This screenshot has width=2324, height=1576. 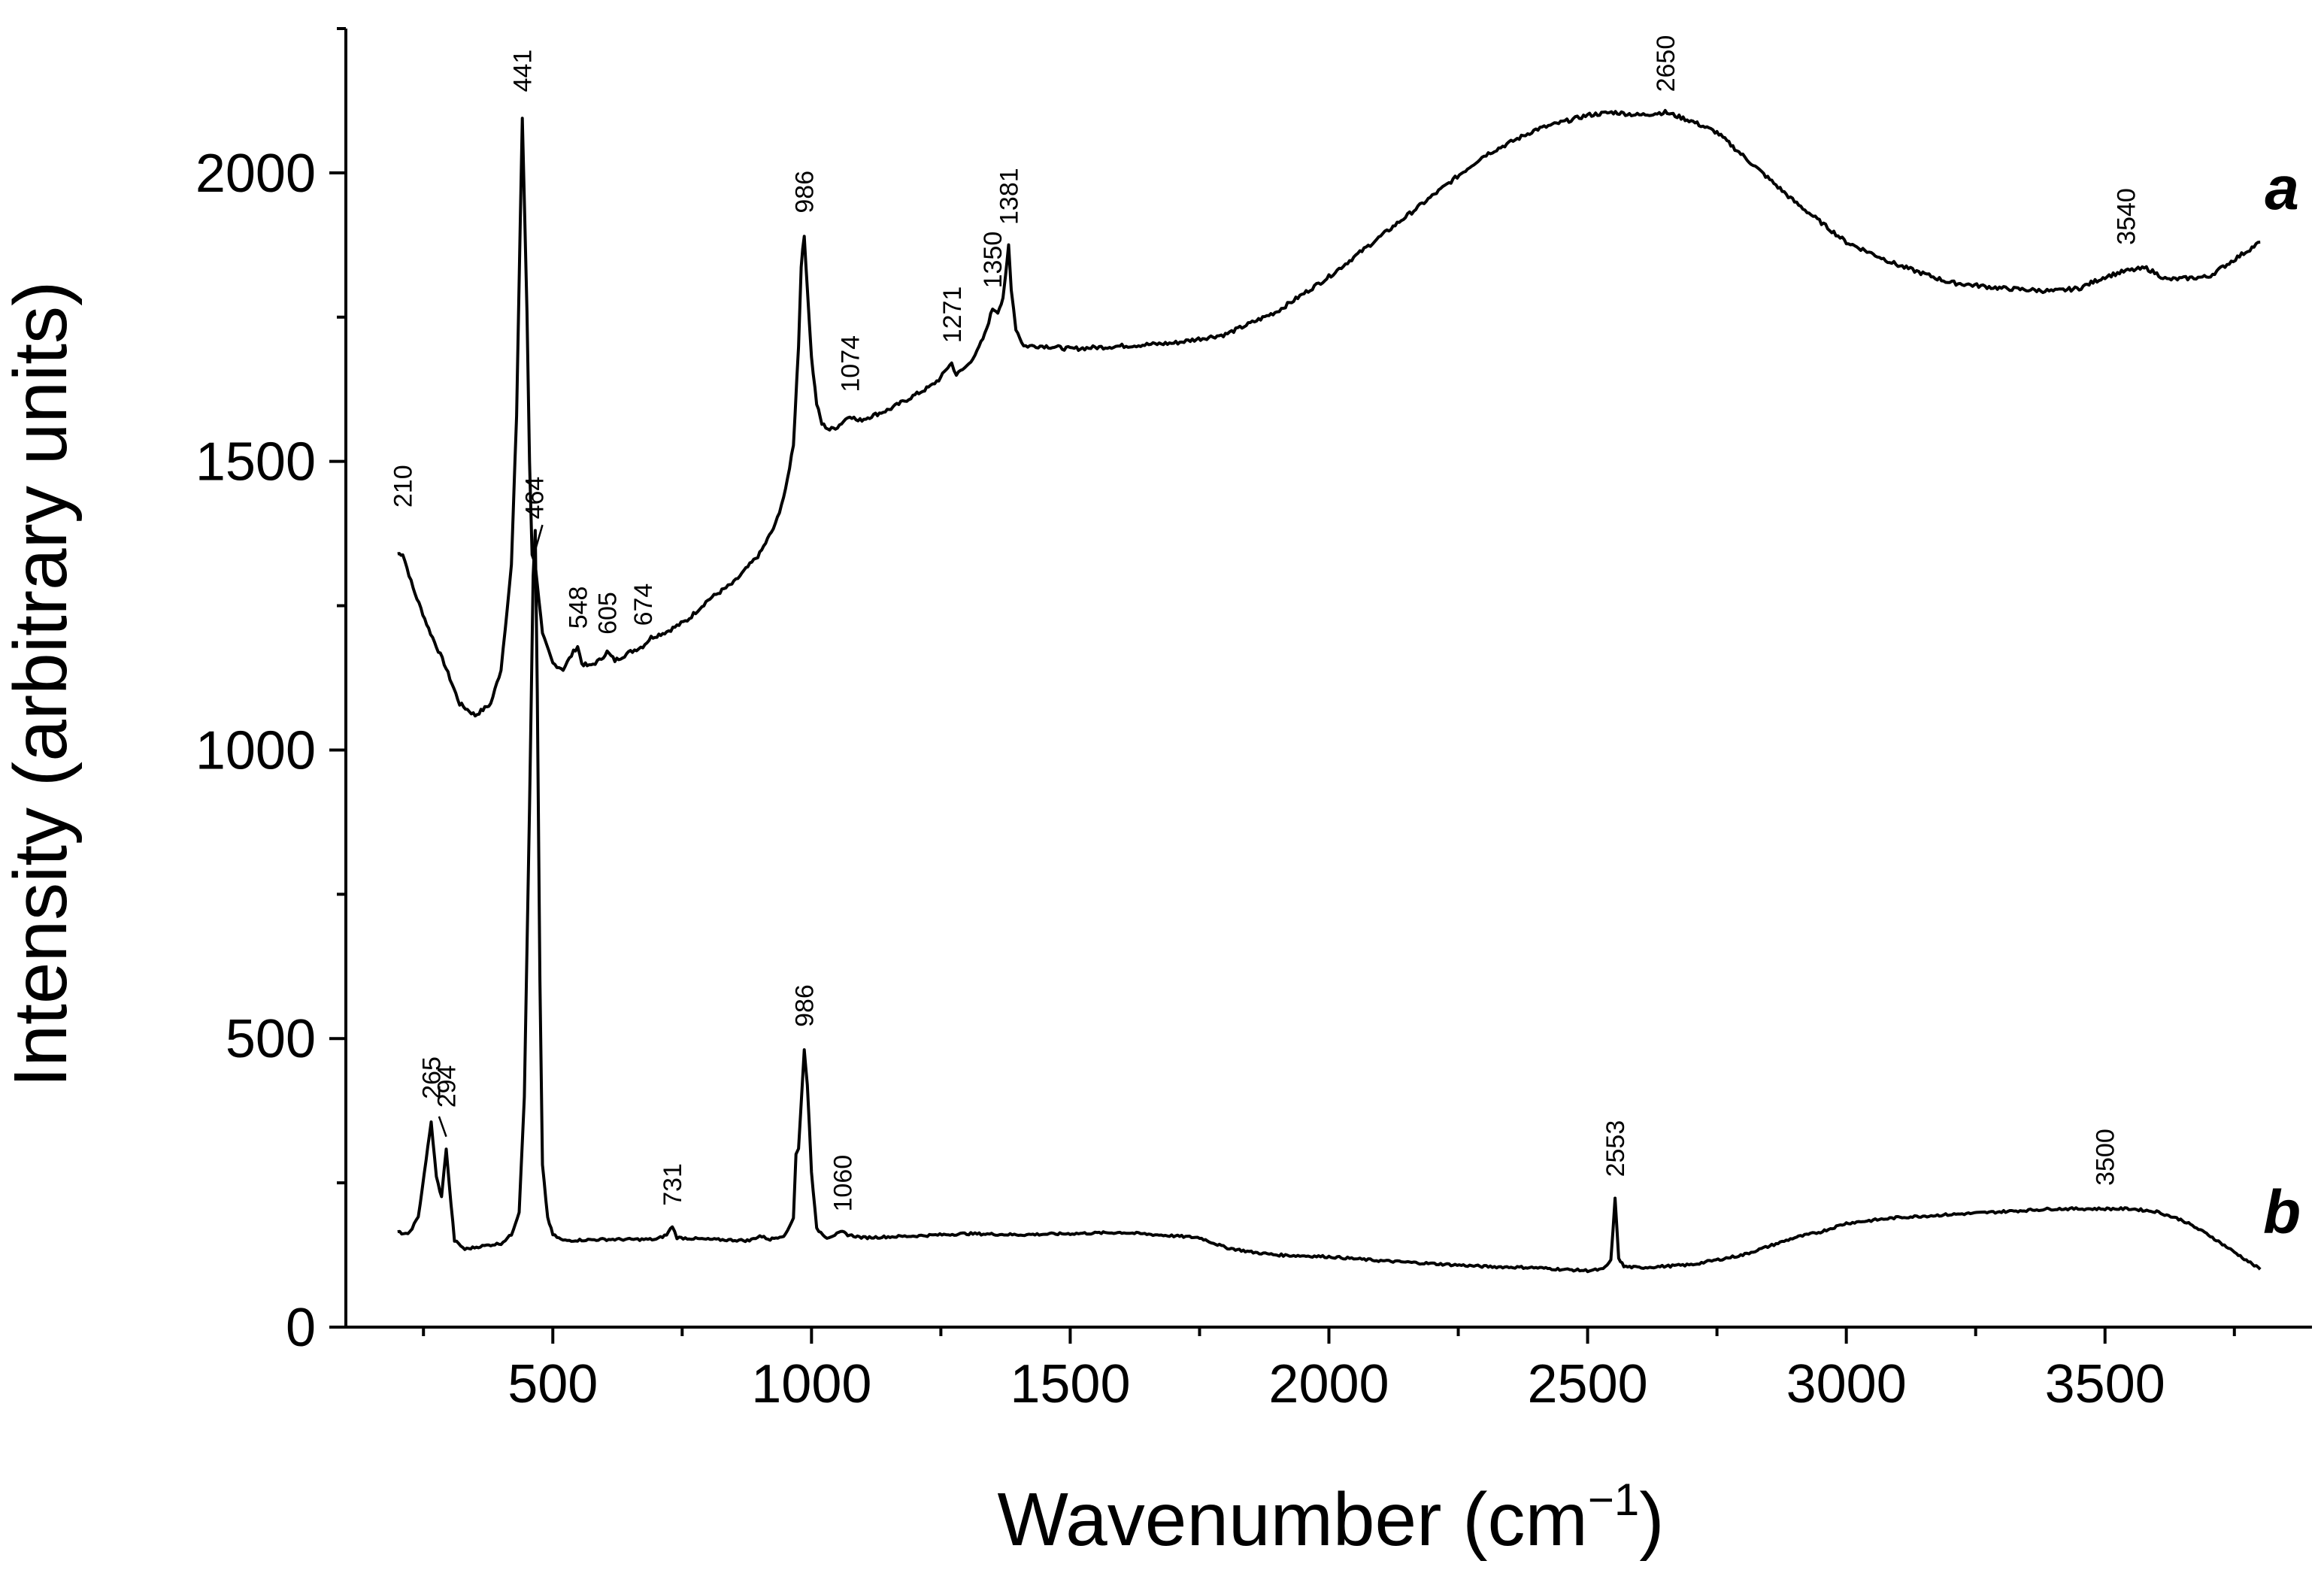 I want to click on x-ticks: 500 1000 1500 2000 2500 3000 3500, so click(x=1329, y=1370).